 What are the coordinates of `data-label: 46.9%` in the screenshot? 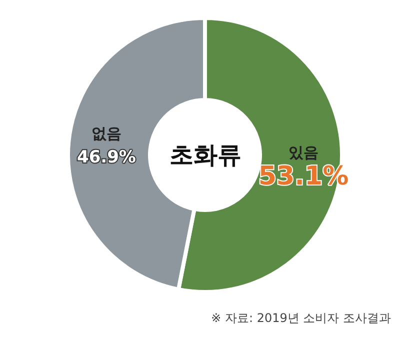 It's located at (106, 157).